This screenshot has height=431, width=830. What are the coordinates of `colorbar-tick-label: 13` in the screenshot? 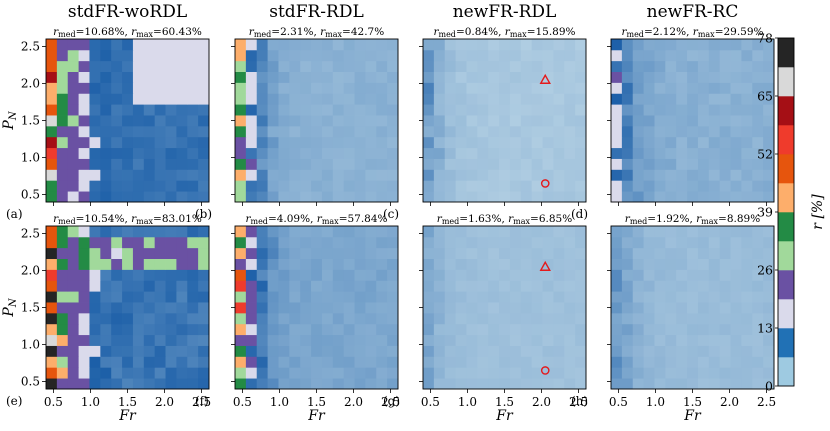 It's located at (765, 328).